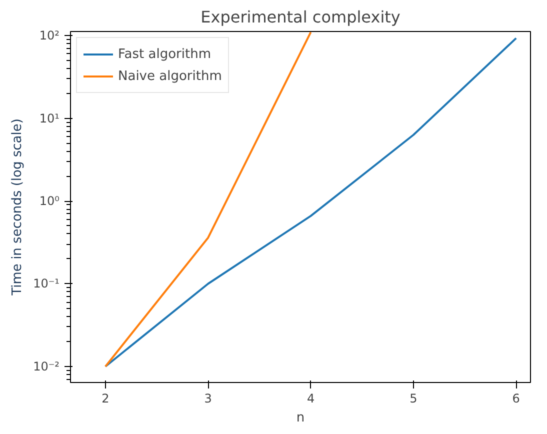 The height and width of the screenshot is (434, 547). I want to click on y-tick-label: 10⁰, so click(49, 201).